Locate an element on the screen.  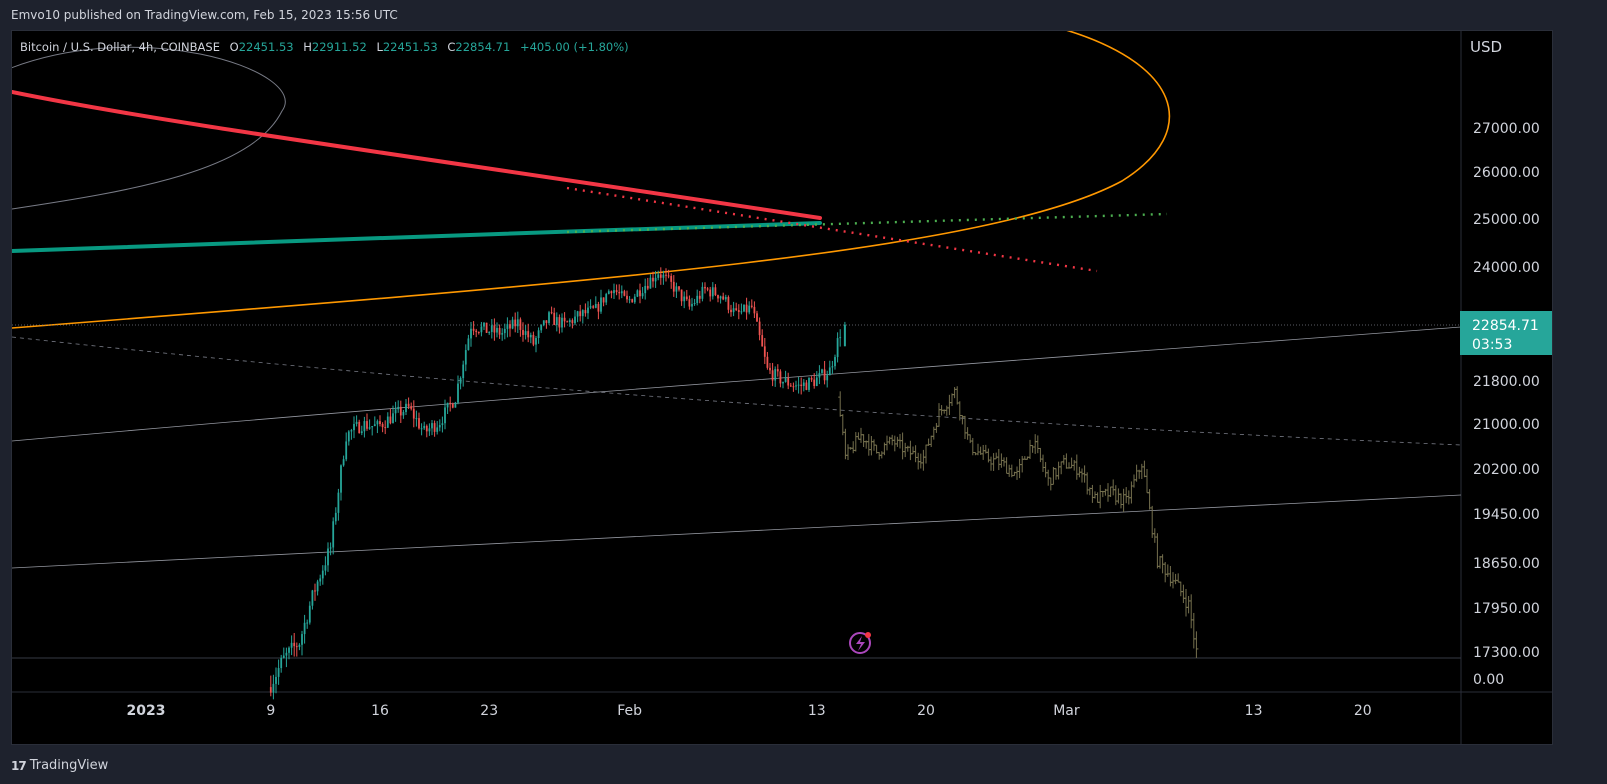
price-tick-label: 21000.00 is located at coordinates (1506, 425).